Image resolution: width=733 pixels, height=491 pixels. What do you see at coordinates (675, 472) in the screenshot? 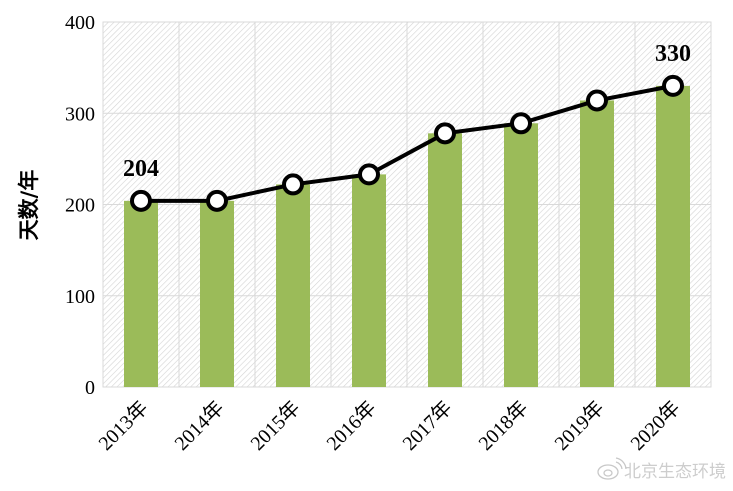
I see `watermark-text: 北京生态环境` at bounding box center [675, 472].